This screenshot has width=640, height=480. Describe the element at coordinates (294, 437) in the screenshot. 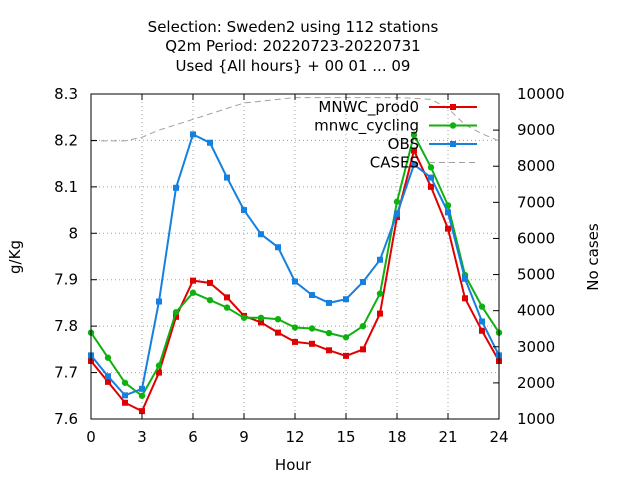

I see `x-tick-label-4: 12` at that location.